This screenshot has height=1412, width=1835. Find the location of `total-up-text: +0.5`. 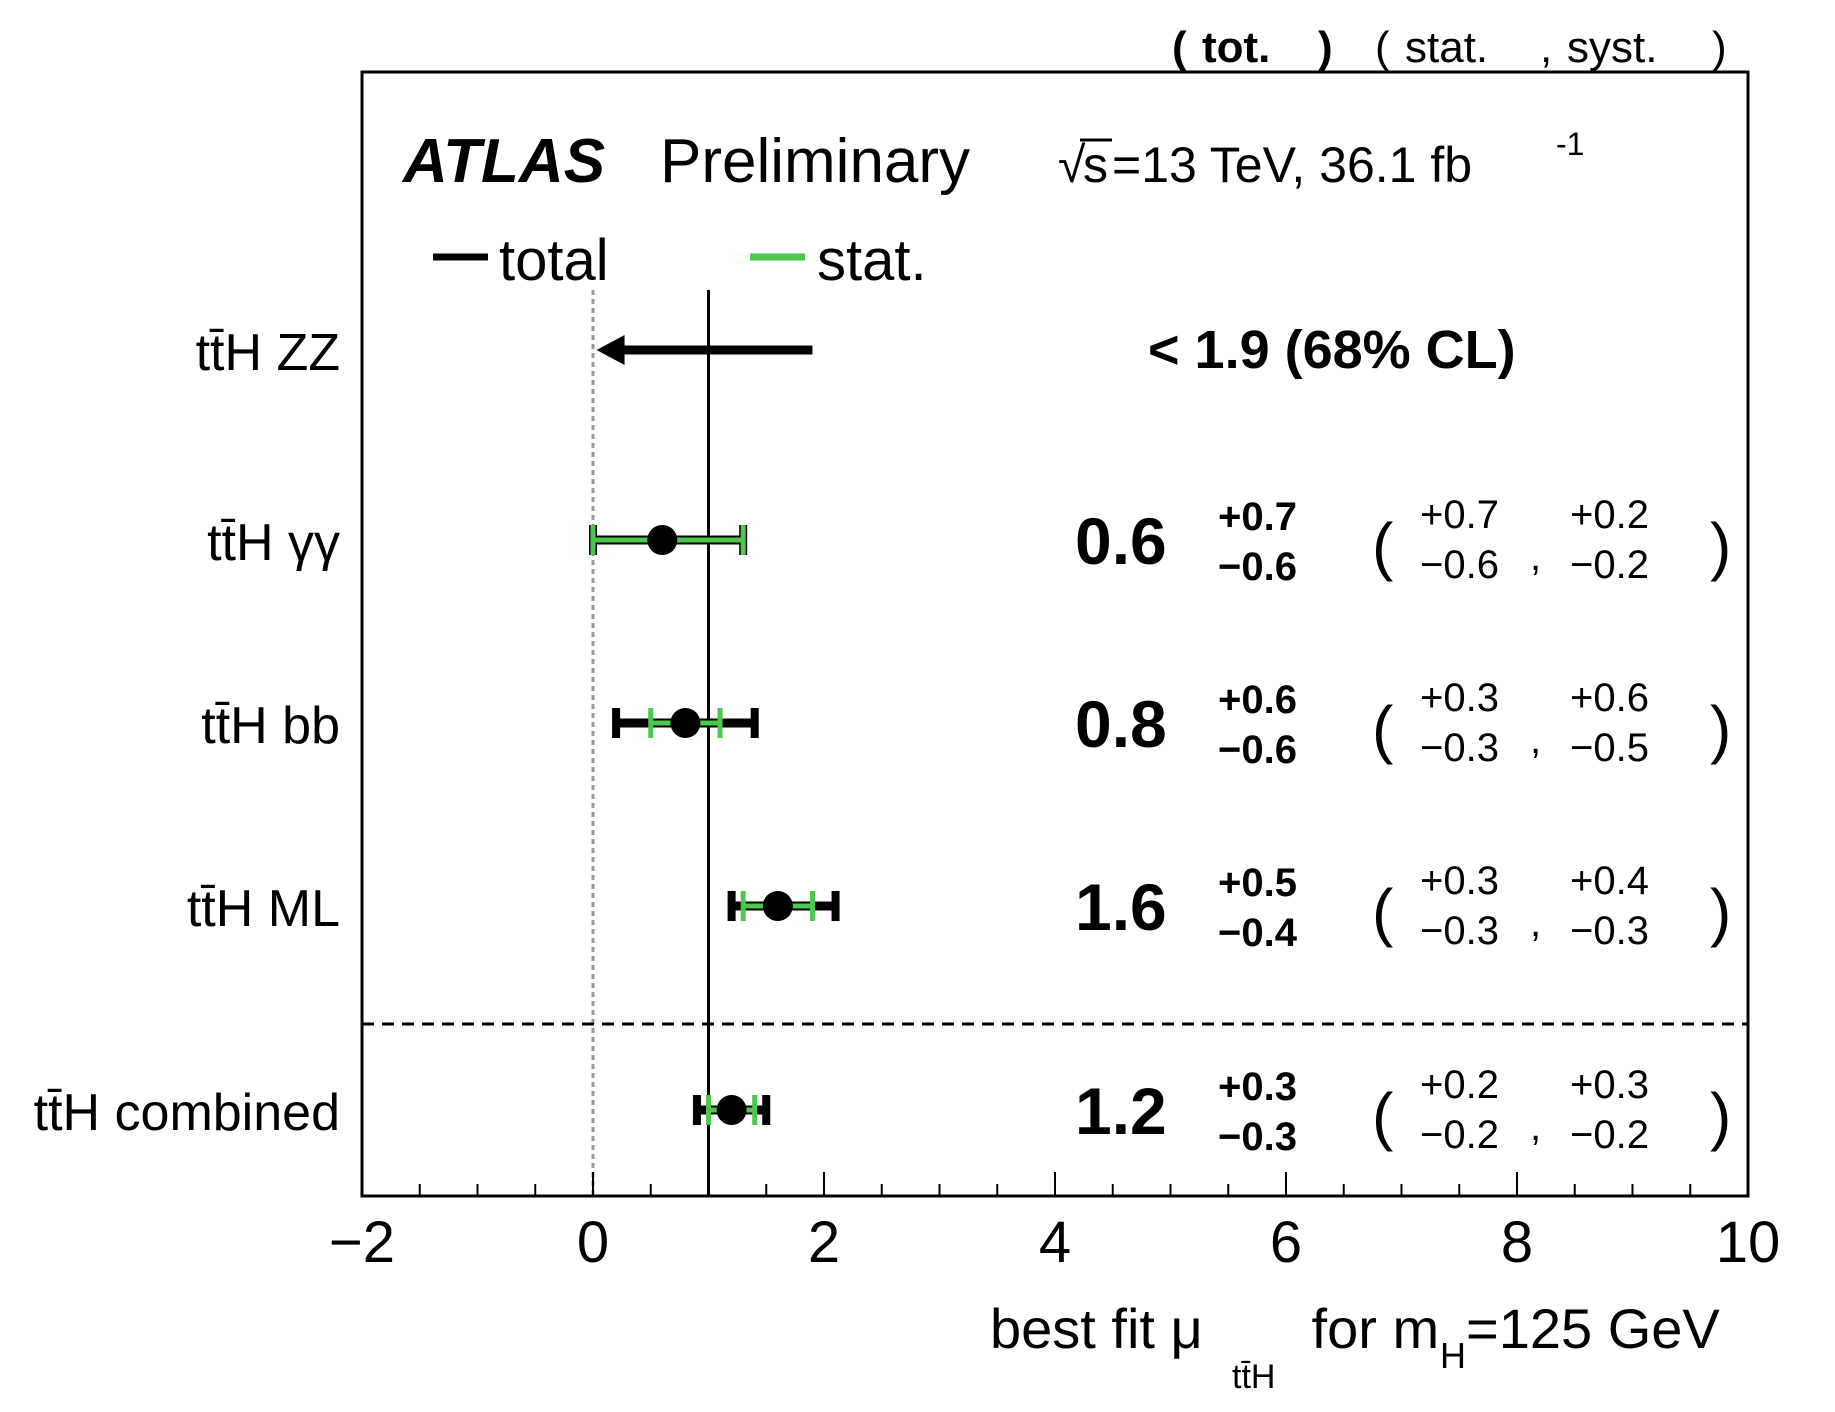

total-up-text: +0.5 is located at coordinates (1257, 883).